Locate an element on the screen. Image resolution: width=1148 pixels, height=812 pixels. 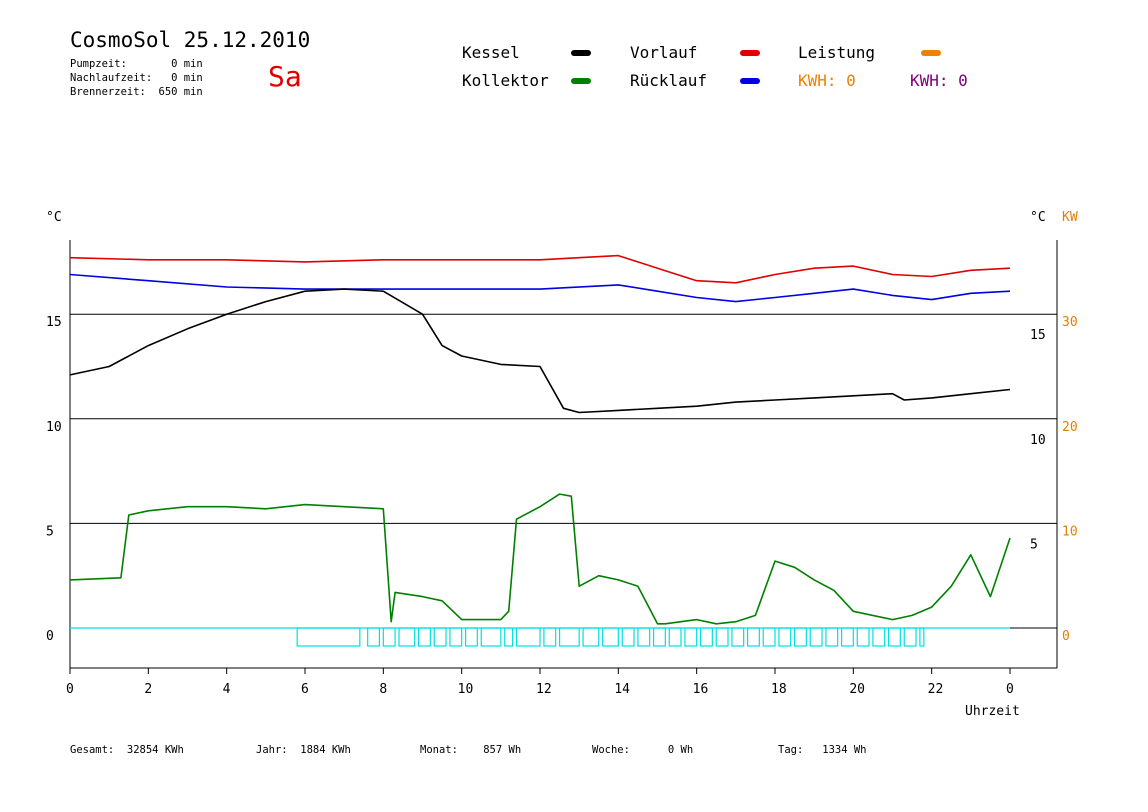
legend-kessel-label: Kessel is located at coordinates (491, 52).